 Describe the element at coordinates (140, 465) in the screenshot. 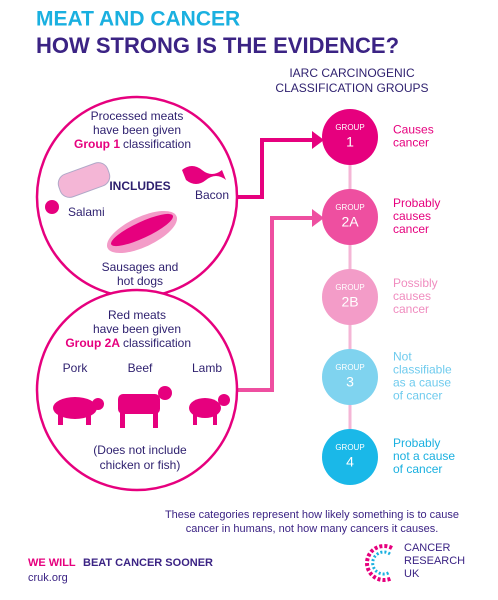

I see `text: chicken or fish)` at that location.